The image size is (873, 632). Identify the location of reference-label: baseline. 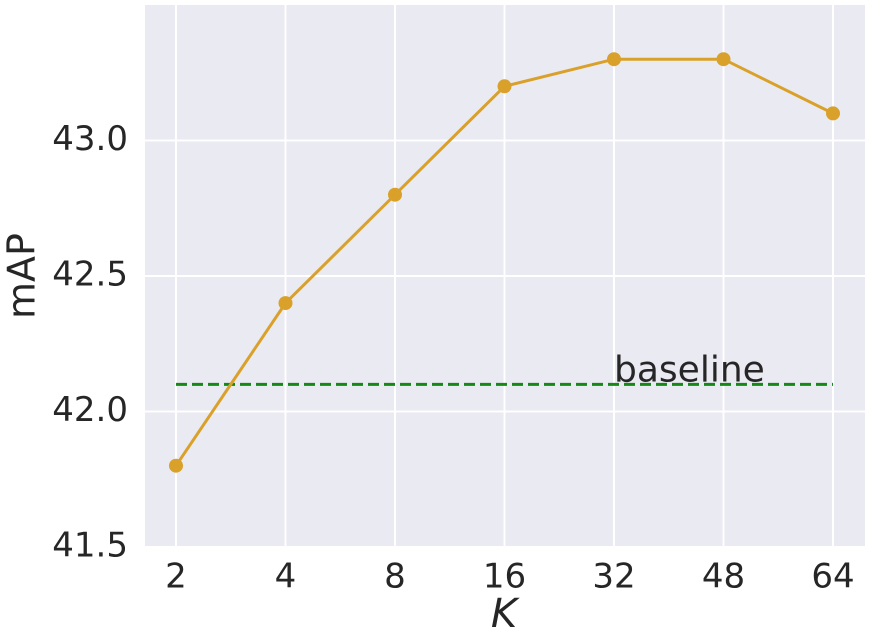
(689, 369).